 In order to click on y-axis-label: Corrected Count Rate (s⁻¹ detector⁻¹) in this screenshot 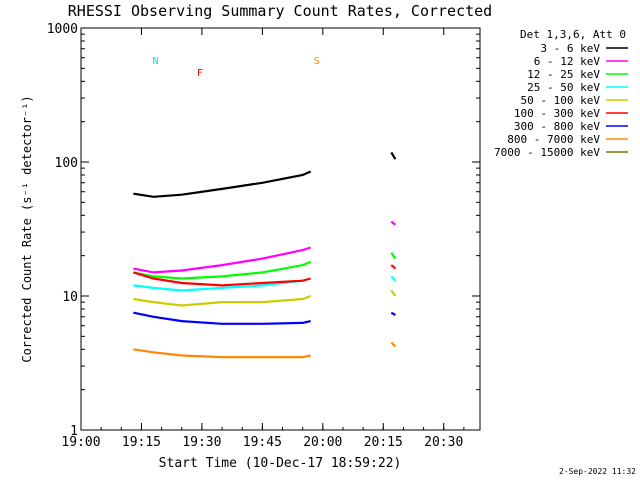, I will do `click(27, 228)`.